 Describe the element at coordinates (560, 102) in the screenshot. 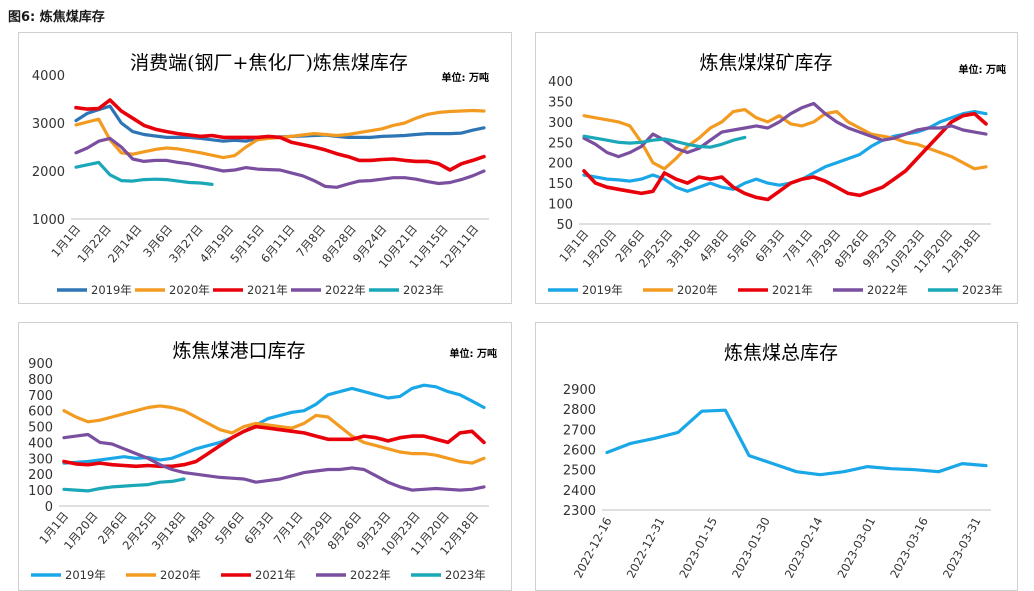

I see `y-tick-label: 350` at that location.